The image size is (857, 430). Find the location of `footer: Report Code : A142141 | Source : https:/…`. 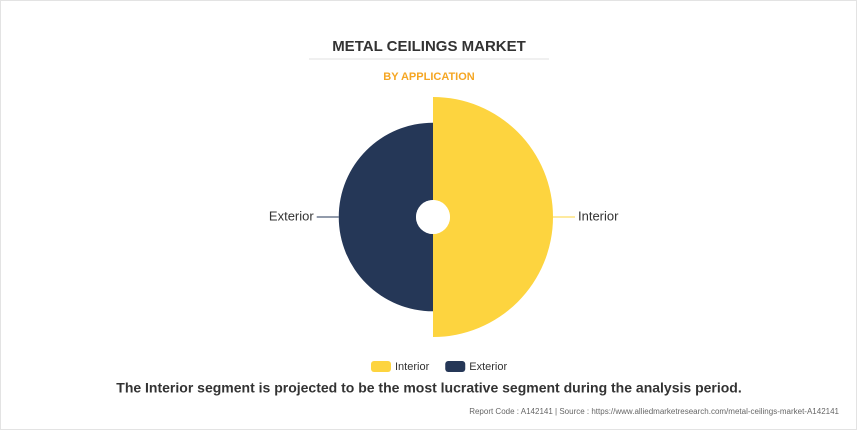

footer: Report Code : A142141 | Source : https:/… is located at coordinates (654, 411).